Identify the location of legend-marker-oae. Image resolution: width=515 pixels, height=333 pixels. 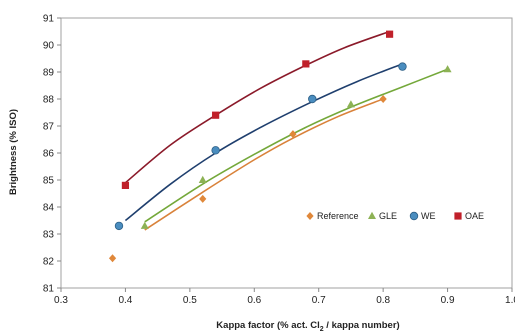
(458, 216).